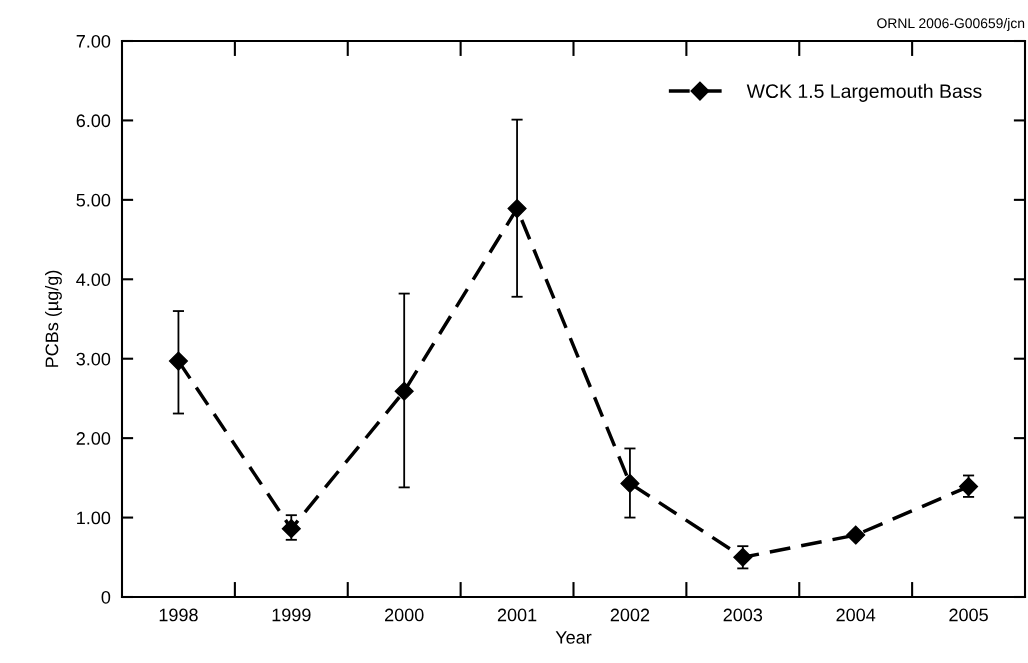 The image size is (1028, 663). What do you see at coordinates (93, 41) in the screenshot?
I see `y-tick-label: 7.00` at bounding box center [93, 41].